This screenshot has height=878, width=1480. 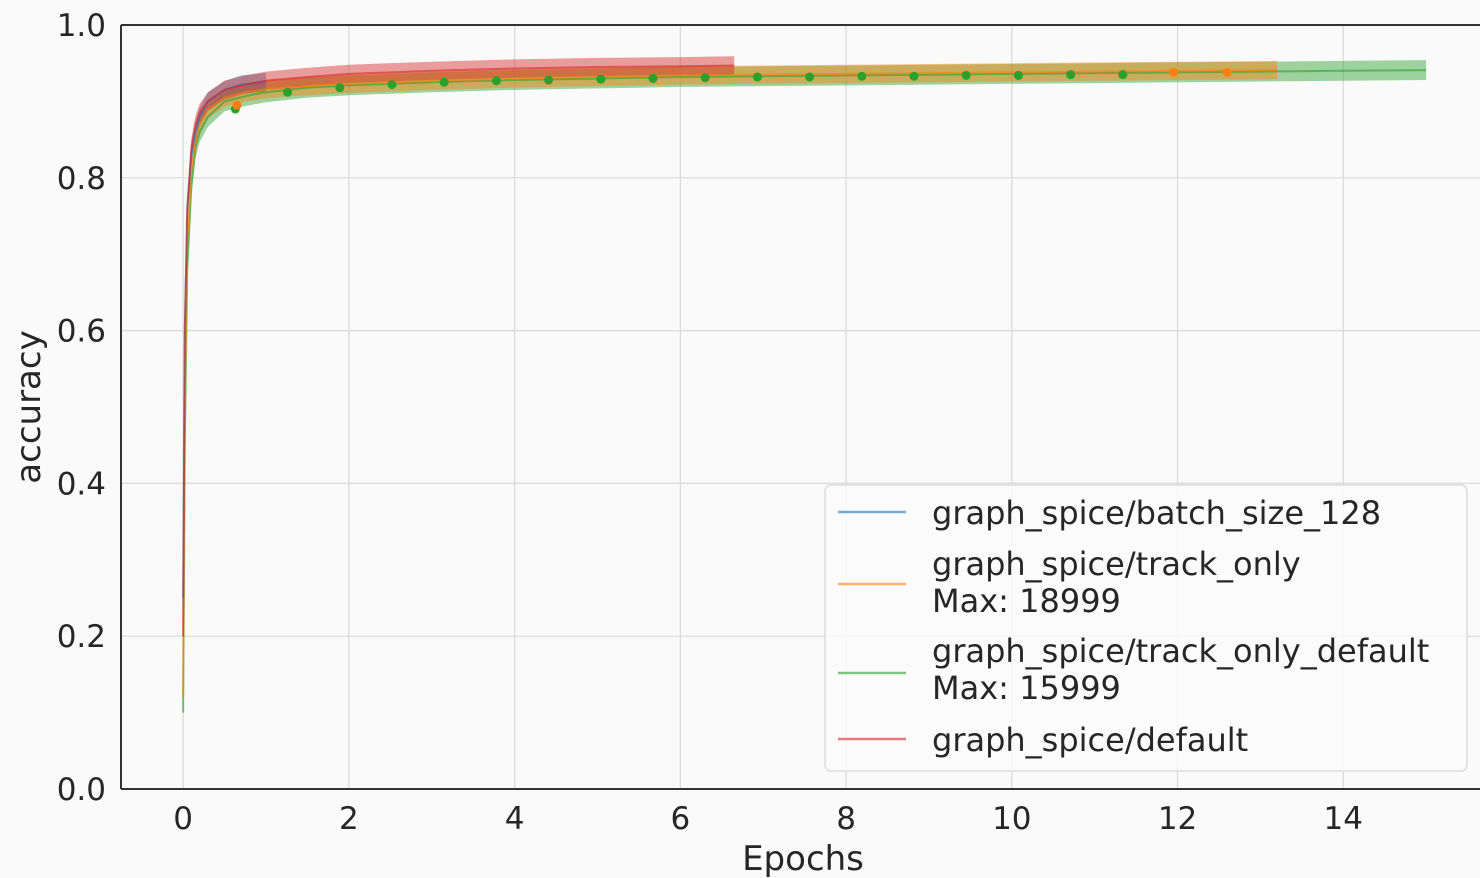 What do you see at coordinates (1090, 740) in the screenshot?
I see `legend-label-default: graph_spice/default` at bounding box center [1090, 740].